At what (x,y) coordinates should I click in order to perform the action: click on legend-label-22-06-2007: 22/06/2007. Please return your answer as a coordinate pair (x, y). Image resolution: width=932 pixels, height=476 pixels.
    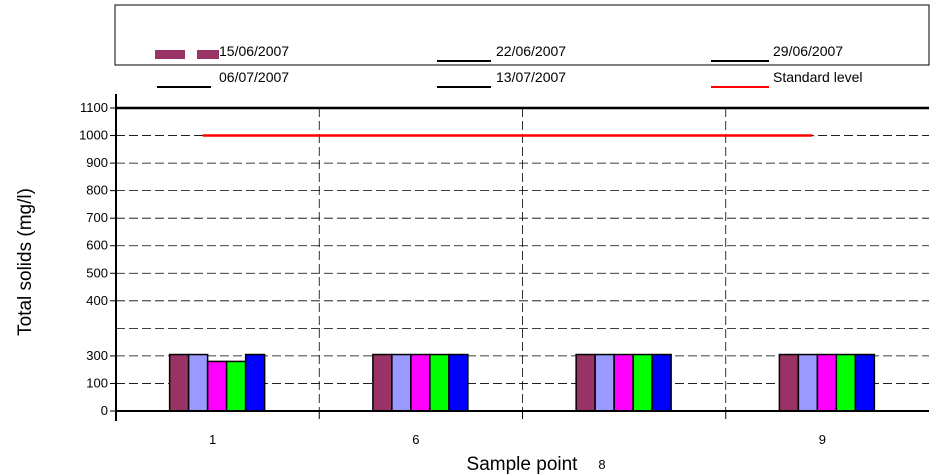
    Looking at the image, I should click on (531, 51).